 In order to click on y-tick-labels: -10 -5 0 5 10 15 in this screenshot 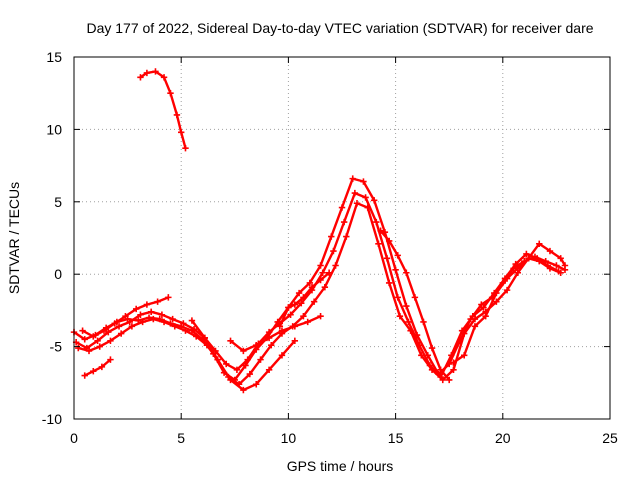, I will do `click(52, 238)`.